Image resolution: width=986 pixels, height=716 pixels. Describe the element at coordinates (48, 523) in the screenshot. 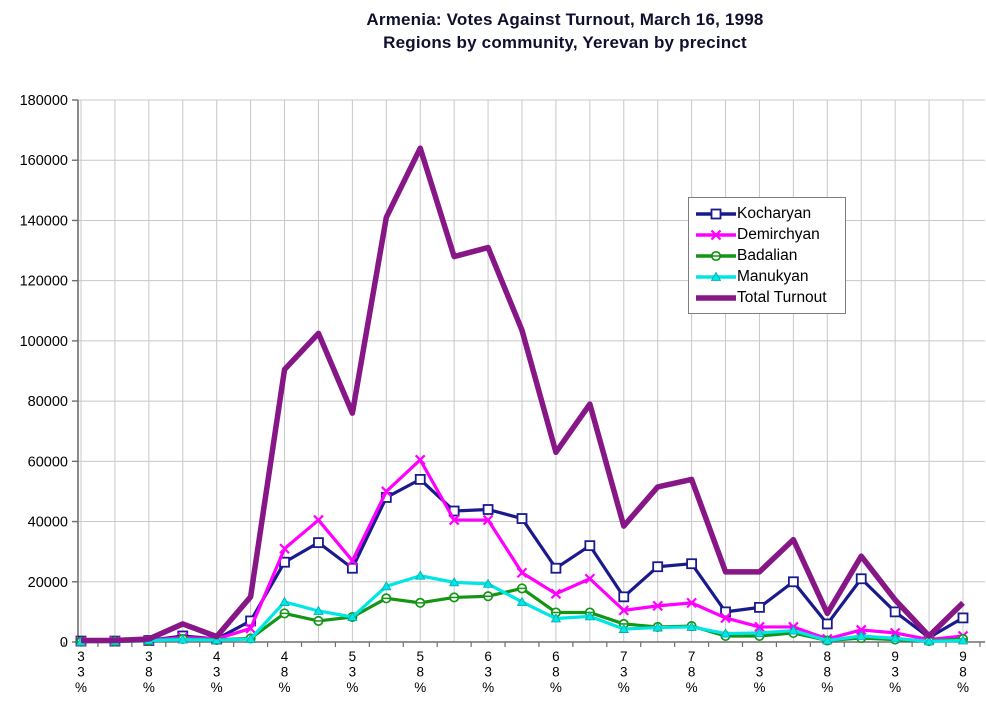

I see `svg-text: 40000` at that location.